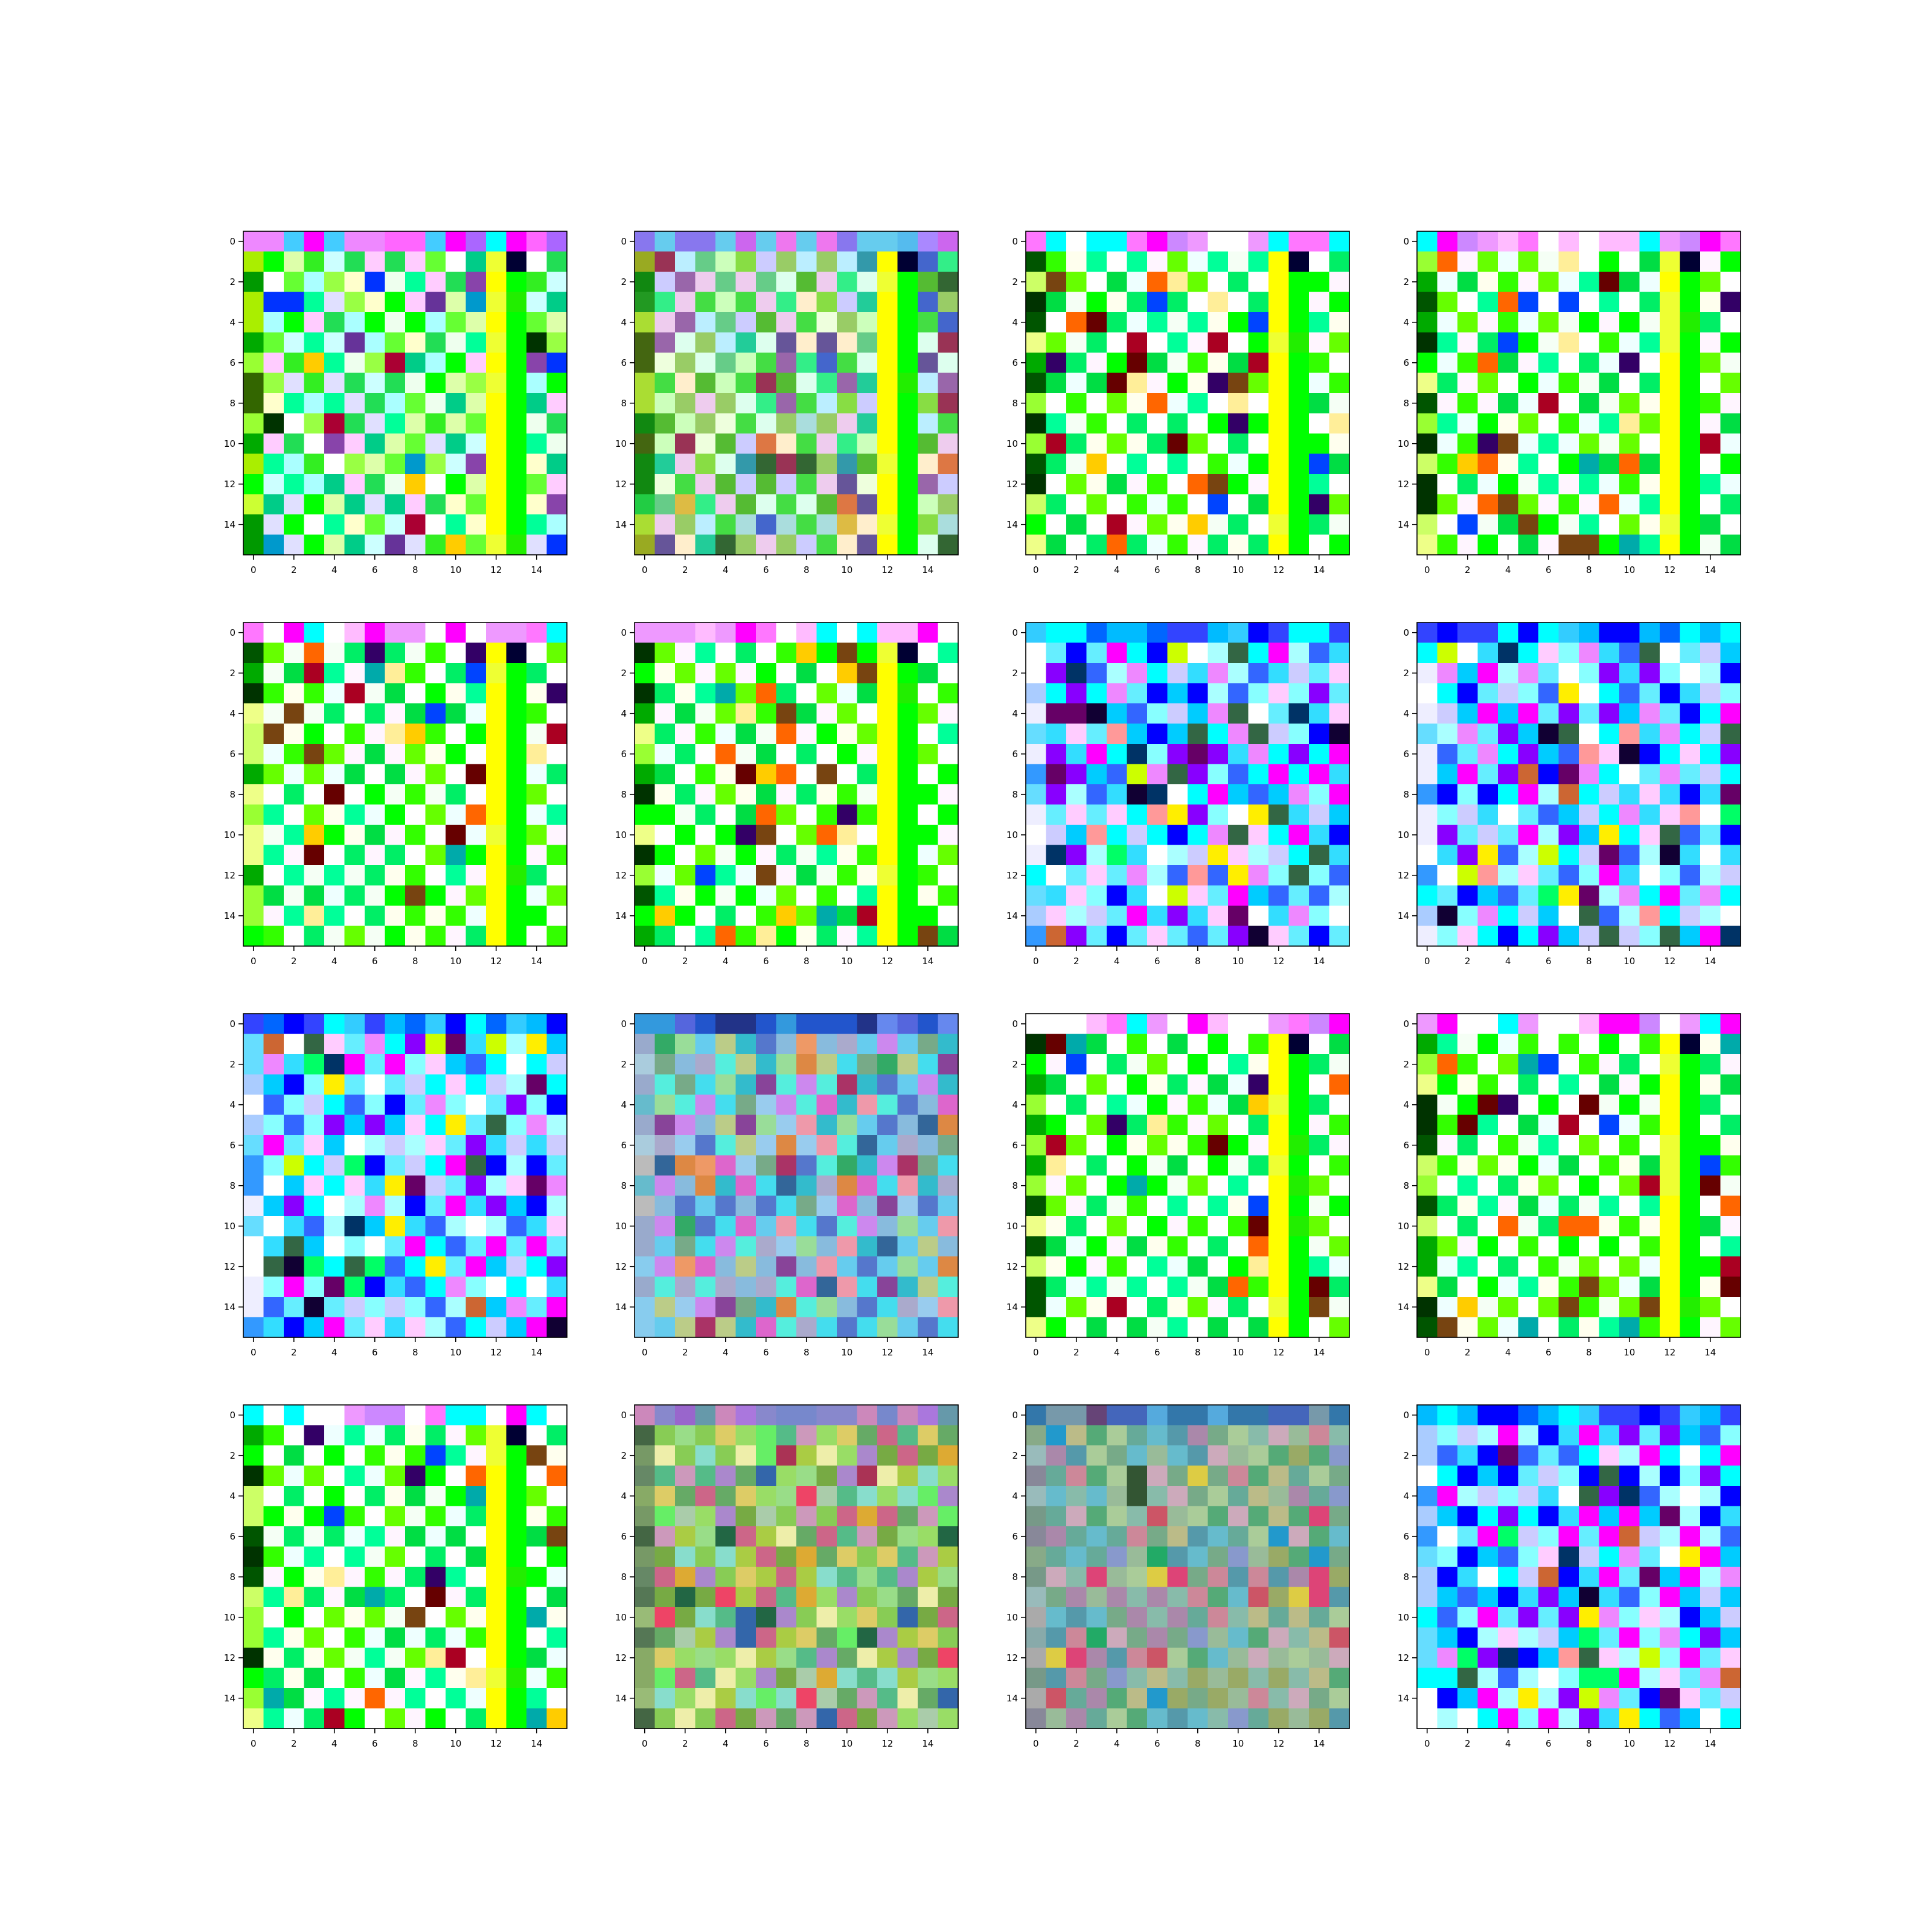 This screenshot has height=1932, width=1932. Describe the element at coordinates (1036, 1352) in the screenshot. I see `x-tick-label: 0` at that location.